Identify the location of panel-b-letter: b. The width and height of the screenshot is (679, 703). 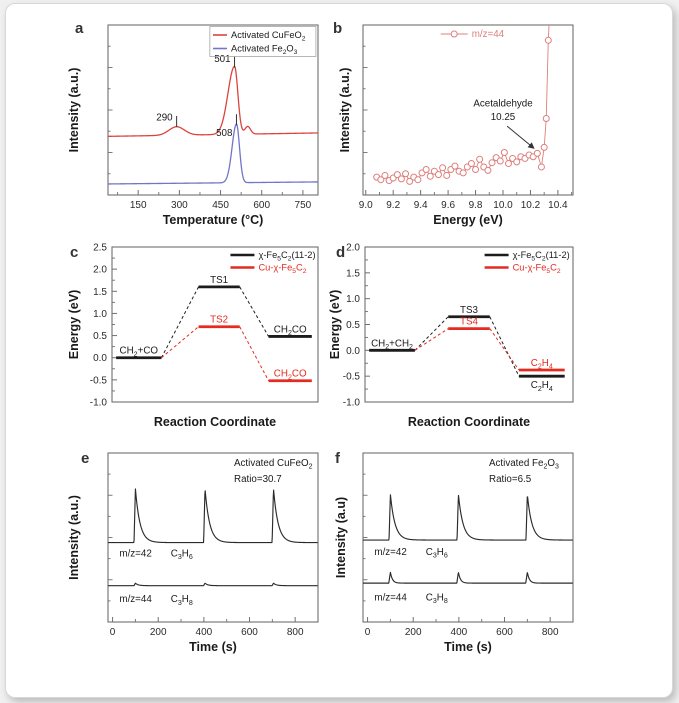
(337, 28).